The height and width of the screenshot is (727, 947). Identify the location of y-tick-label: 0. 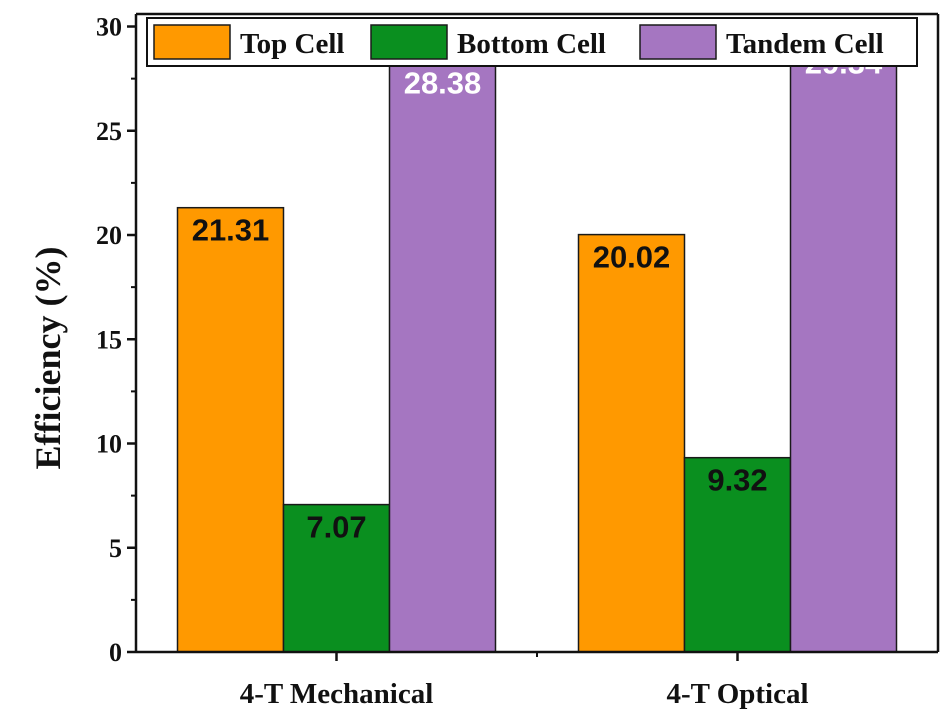
(115, 652).